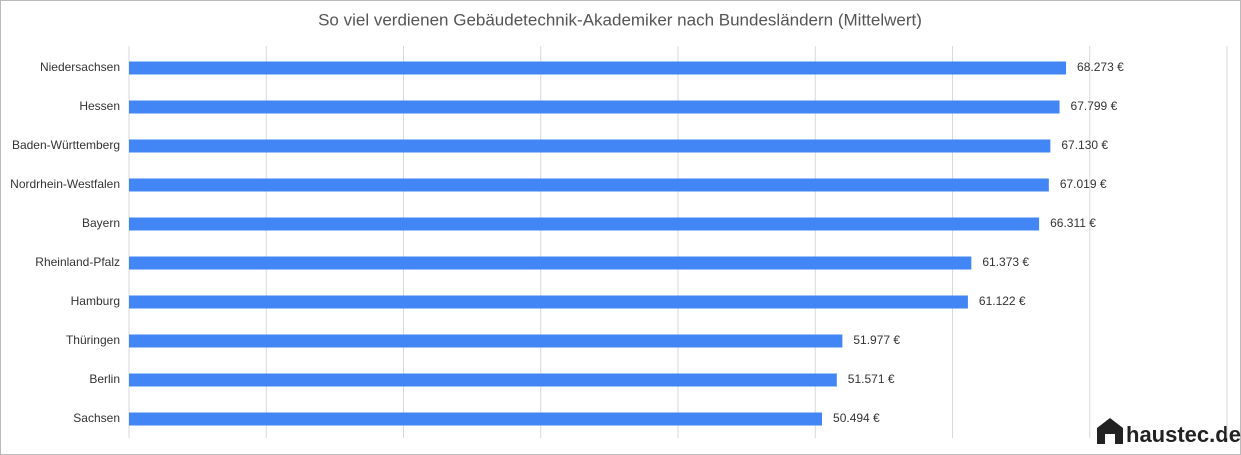 This screenshot has height=455, width=1241. I want to click on data-label: 67.019 €, so click(1083, 184).